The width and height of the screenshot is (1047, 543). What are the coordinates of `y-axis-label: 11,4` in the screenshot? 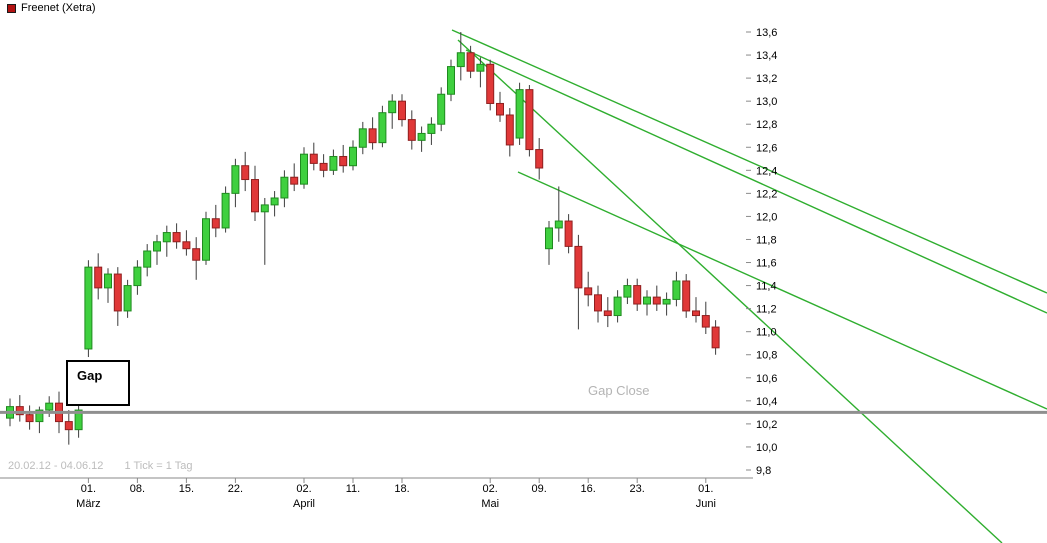 It's located at (766, 287).